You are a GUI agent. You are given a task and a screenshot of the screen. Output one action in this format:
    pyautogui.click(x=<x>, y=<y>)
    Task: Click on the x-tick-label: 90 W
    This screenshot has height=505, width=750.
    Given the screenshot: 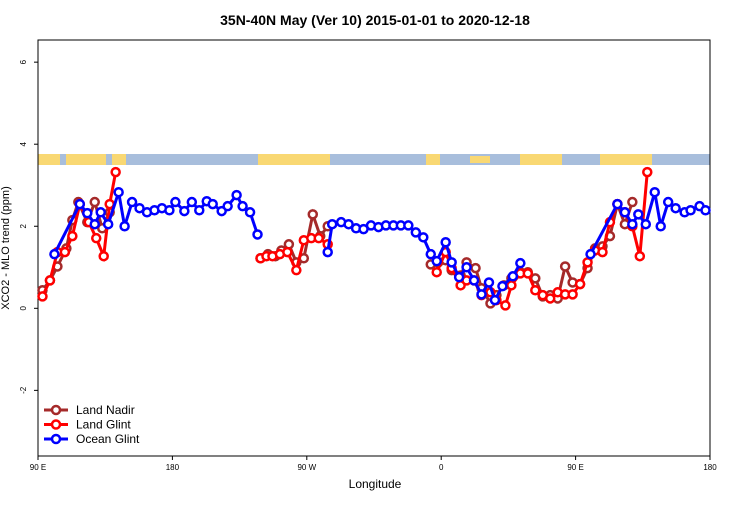 What is the action you would take?
    pyautogui.click(x=306, y=467)
    